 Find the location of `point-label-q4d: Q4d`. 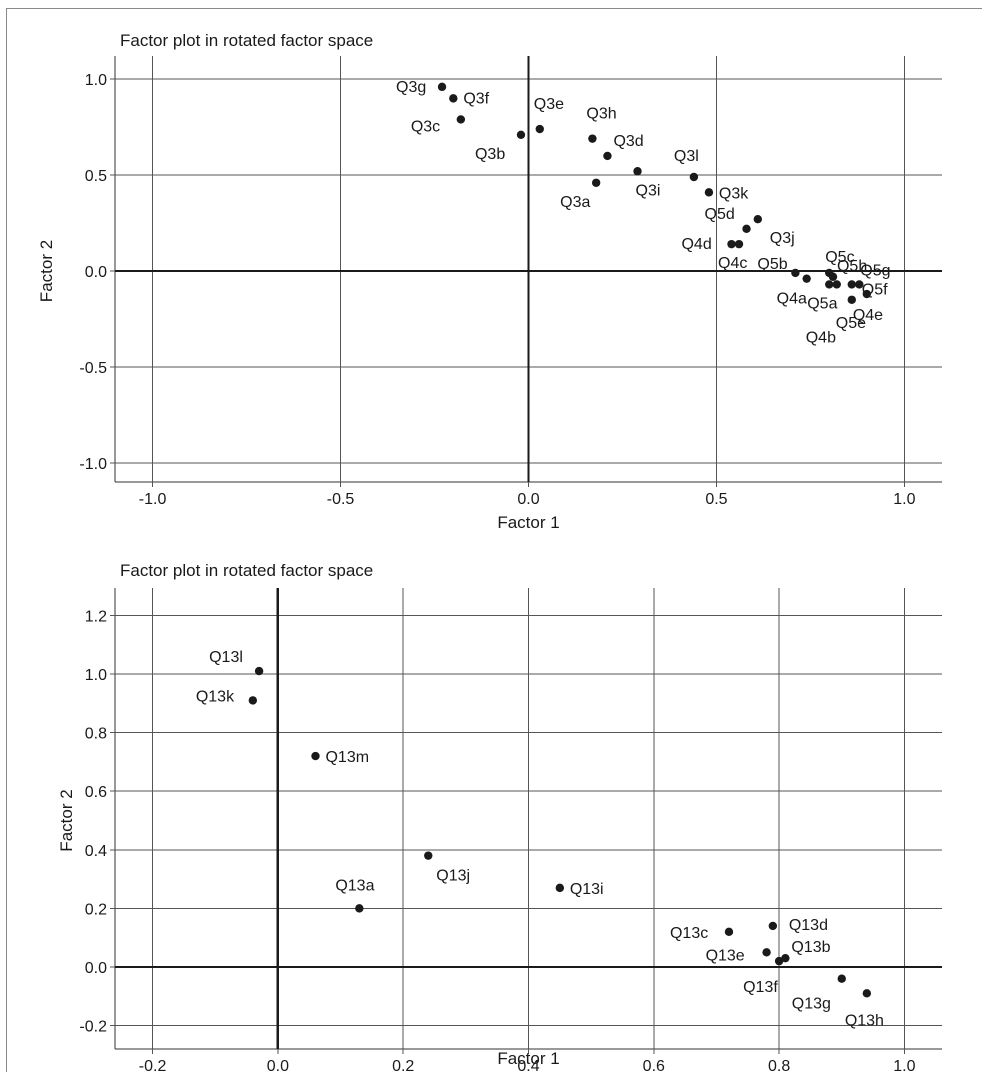

point-label-q4d: Q4d is located at coordinates (696, 244).